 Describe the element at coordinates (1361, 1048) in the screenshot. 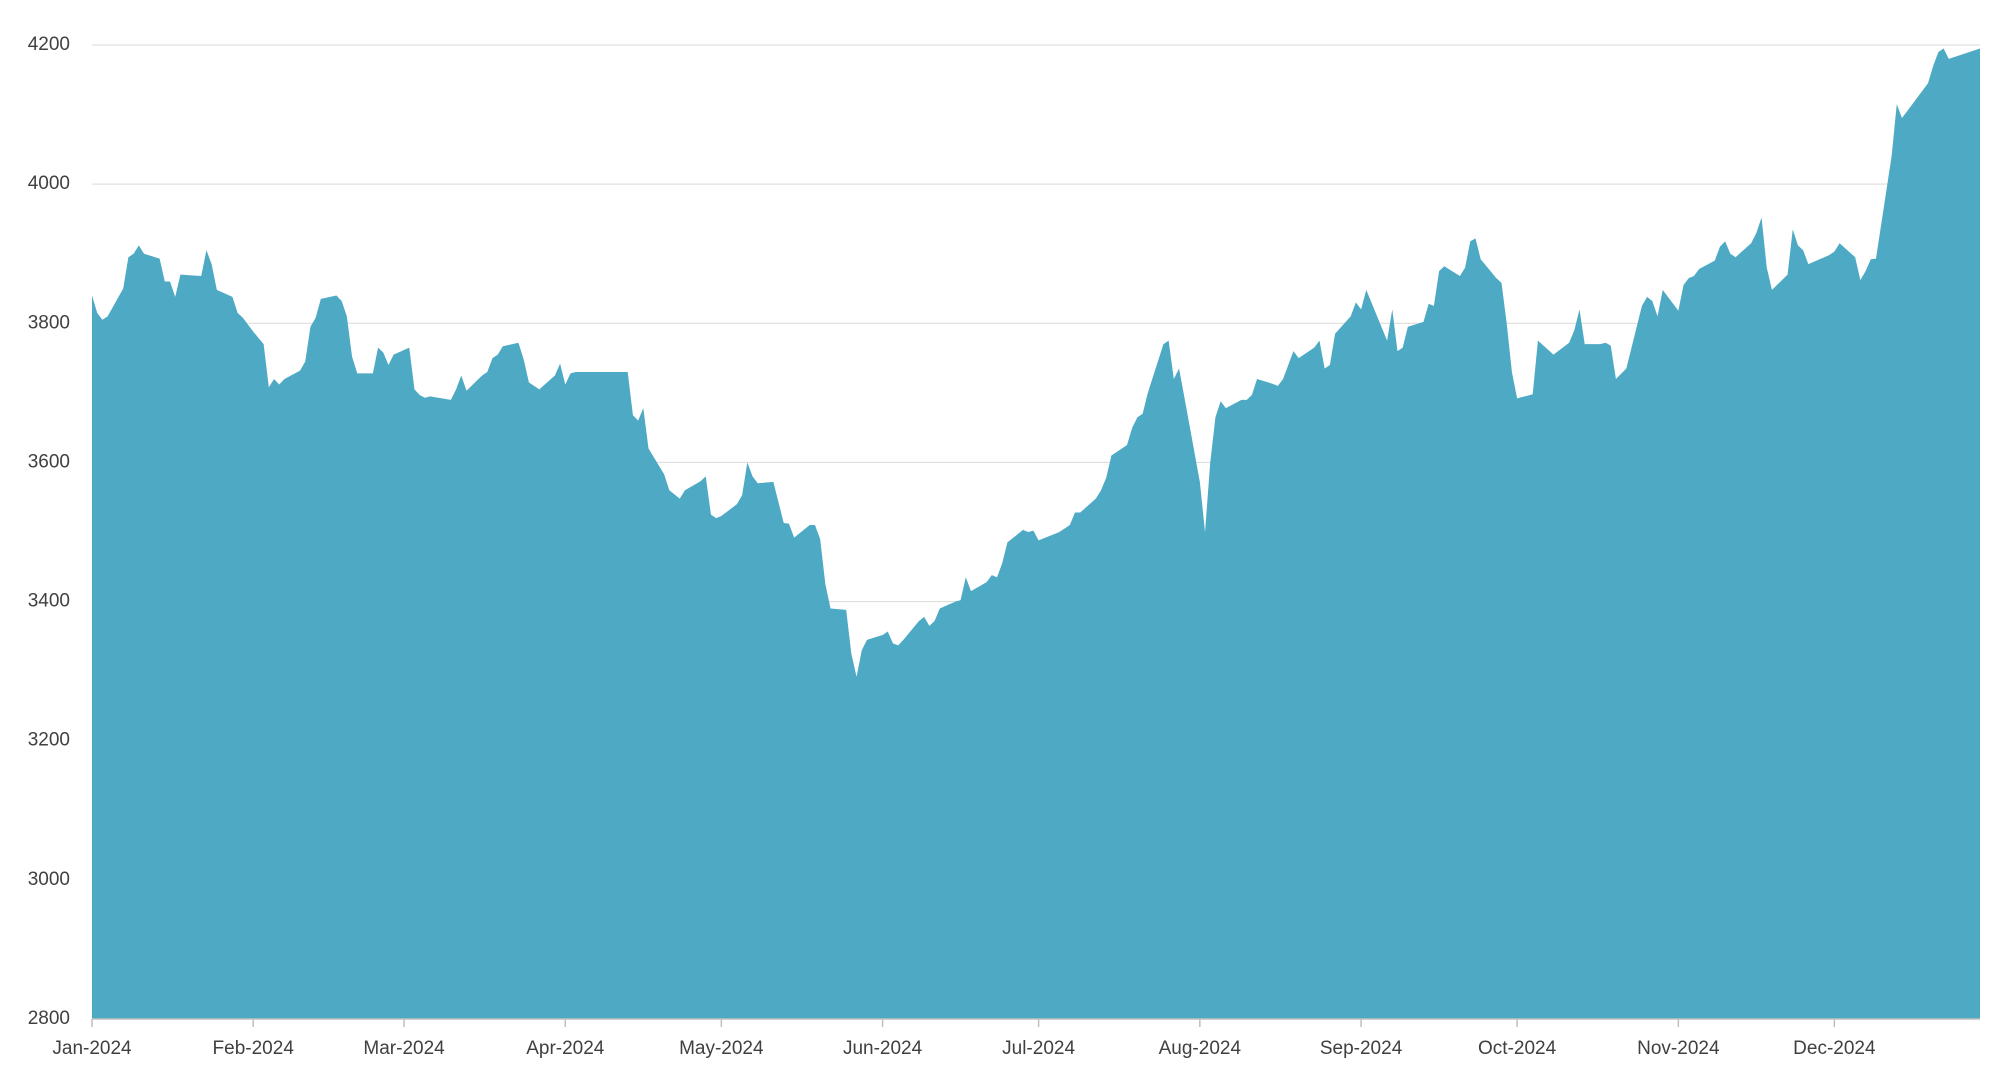

I see `x-tick-label: Sep-2024` at that location.